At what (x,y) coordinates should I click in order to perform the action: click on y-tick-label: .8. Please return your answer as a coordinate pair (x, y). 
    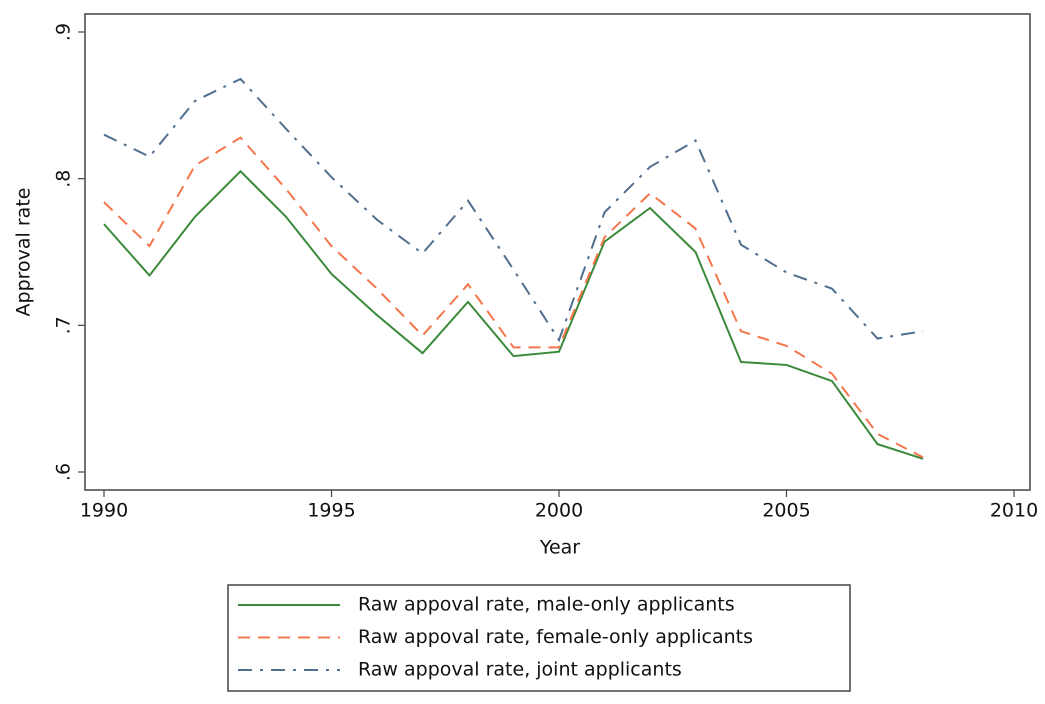
    Looking at the image, I should click on (64, 179).